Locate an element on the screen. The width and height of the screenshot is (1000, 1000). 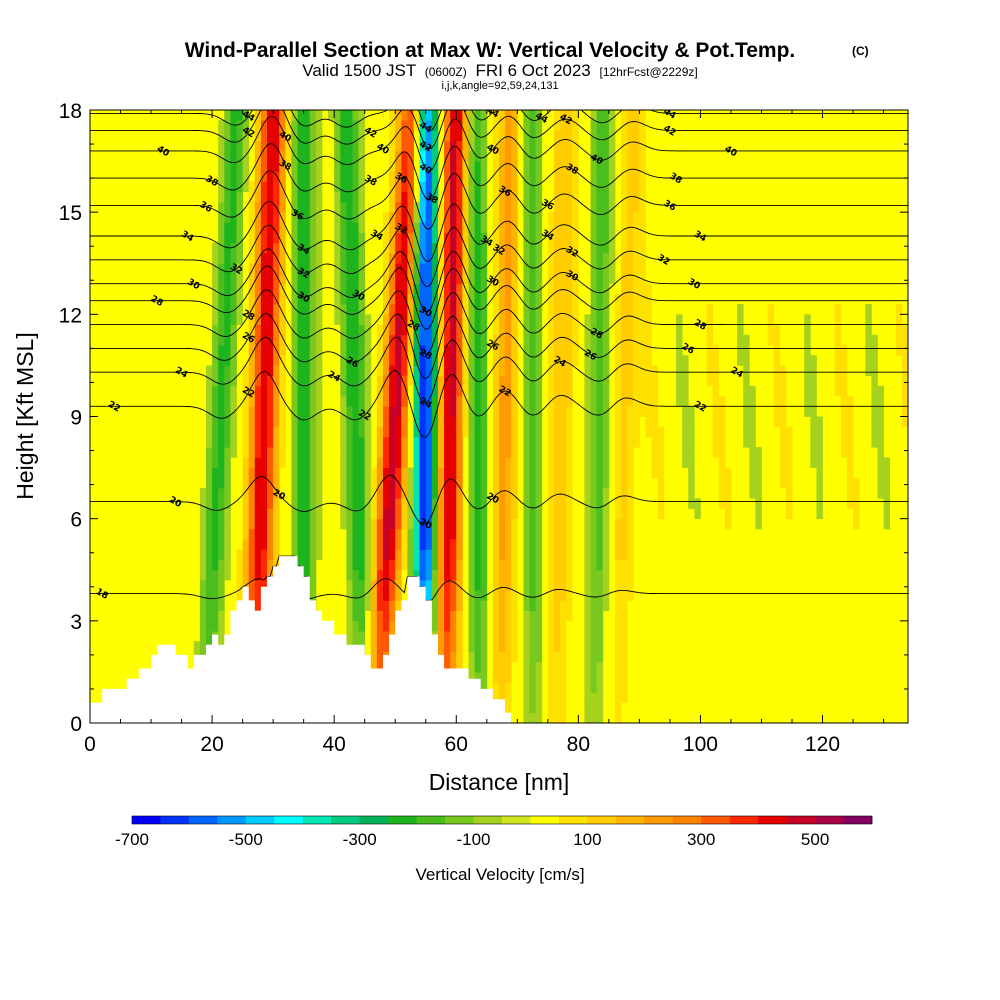
x-tick-label: 120 is located at coordinates (822, 744).